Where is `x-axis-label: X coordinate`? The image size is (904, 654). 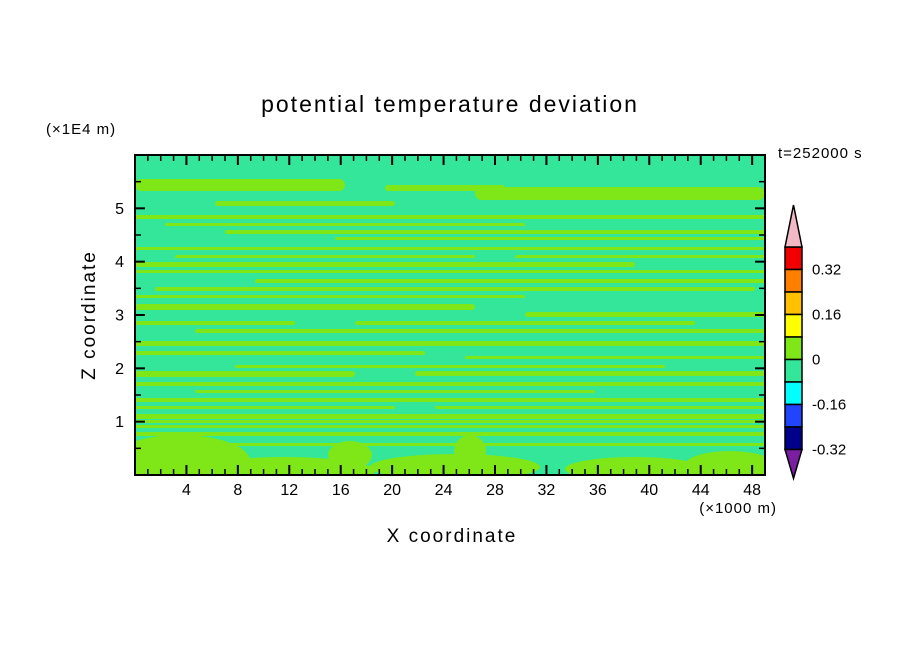
x-axis-label: X coordinate is located at coordinates (452, 536).